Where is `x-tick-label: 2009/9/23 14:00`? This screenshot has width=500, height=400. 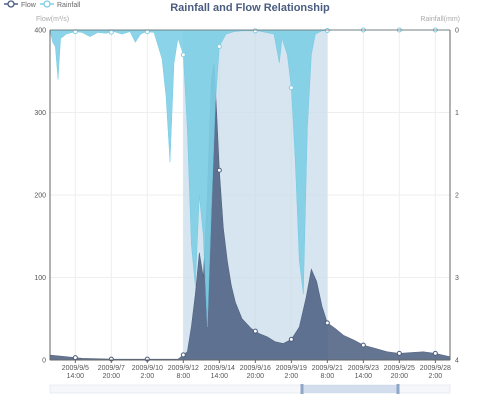
x-tick-label: 2009/9/23 14:00 is located at coordinates (363, 372).